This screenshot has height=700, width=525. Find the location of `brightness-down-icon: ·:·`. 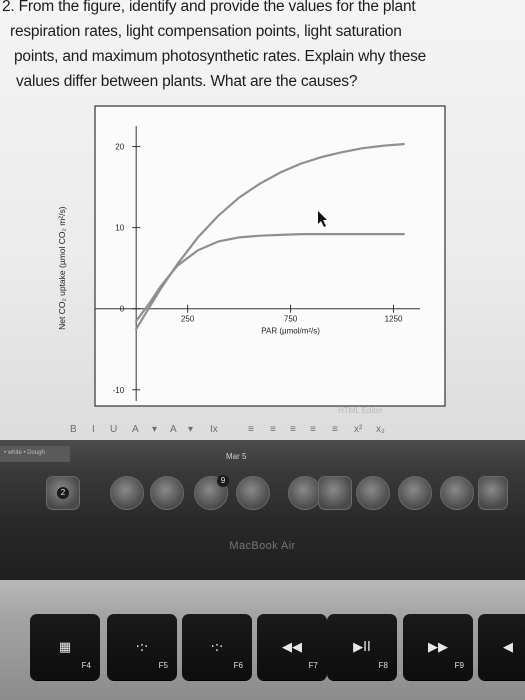

brightness-down-icon: ·:· is located at coordinates (142, 647).